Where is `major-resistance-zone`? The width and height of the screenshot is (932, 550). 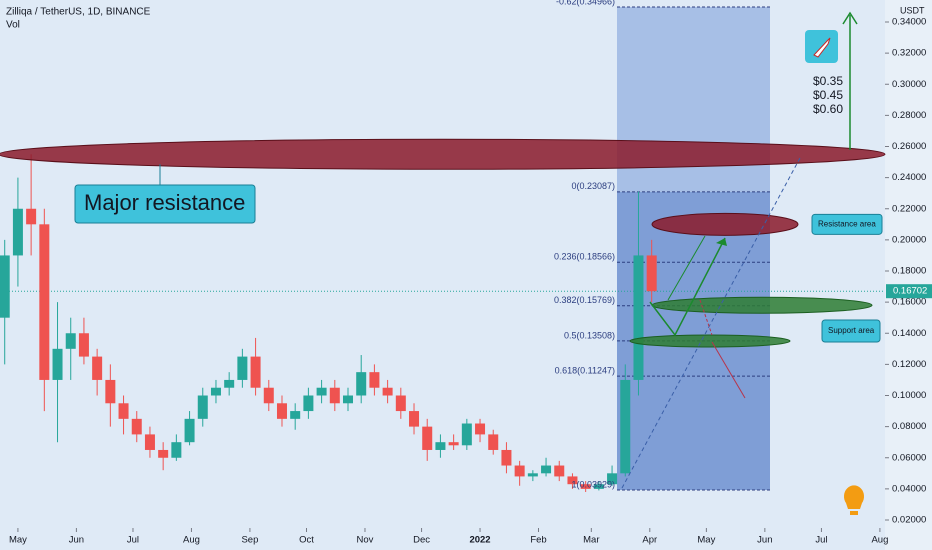 major-resistance-zone is located at coordinates (443, 154).